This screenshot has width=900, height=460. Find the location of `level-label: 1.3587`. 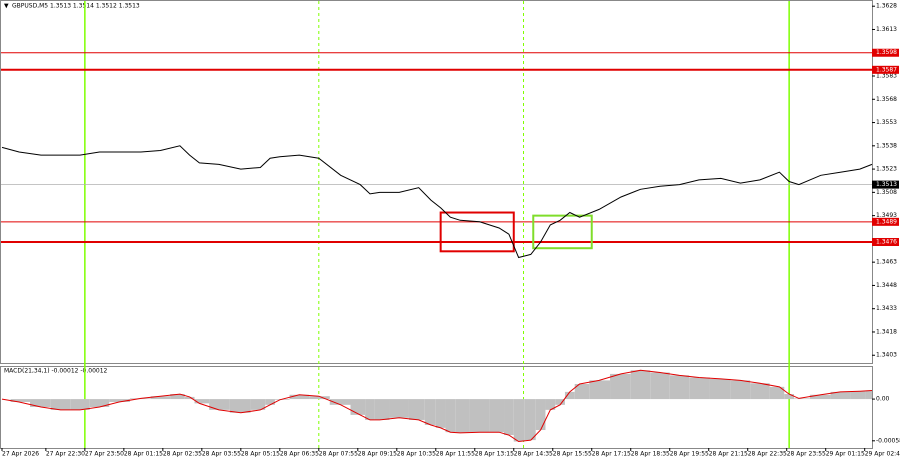

level-label: 1.3587 is located at coordinates (886, 69).